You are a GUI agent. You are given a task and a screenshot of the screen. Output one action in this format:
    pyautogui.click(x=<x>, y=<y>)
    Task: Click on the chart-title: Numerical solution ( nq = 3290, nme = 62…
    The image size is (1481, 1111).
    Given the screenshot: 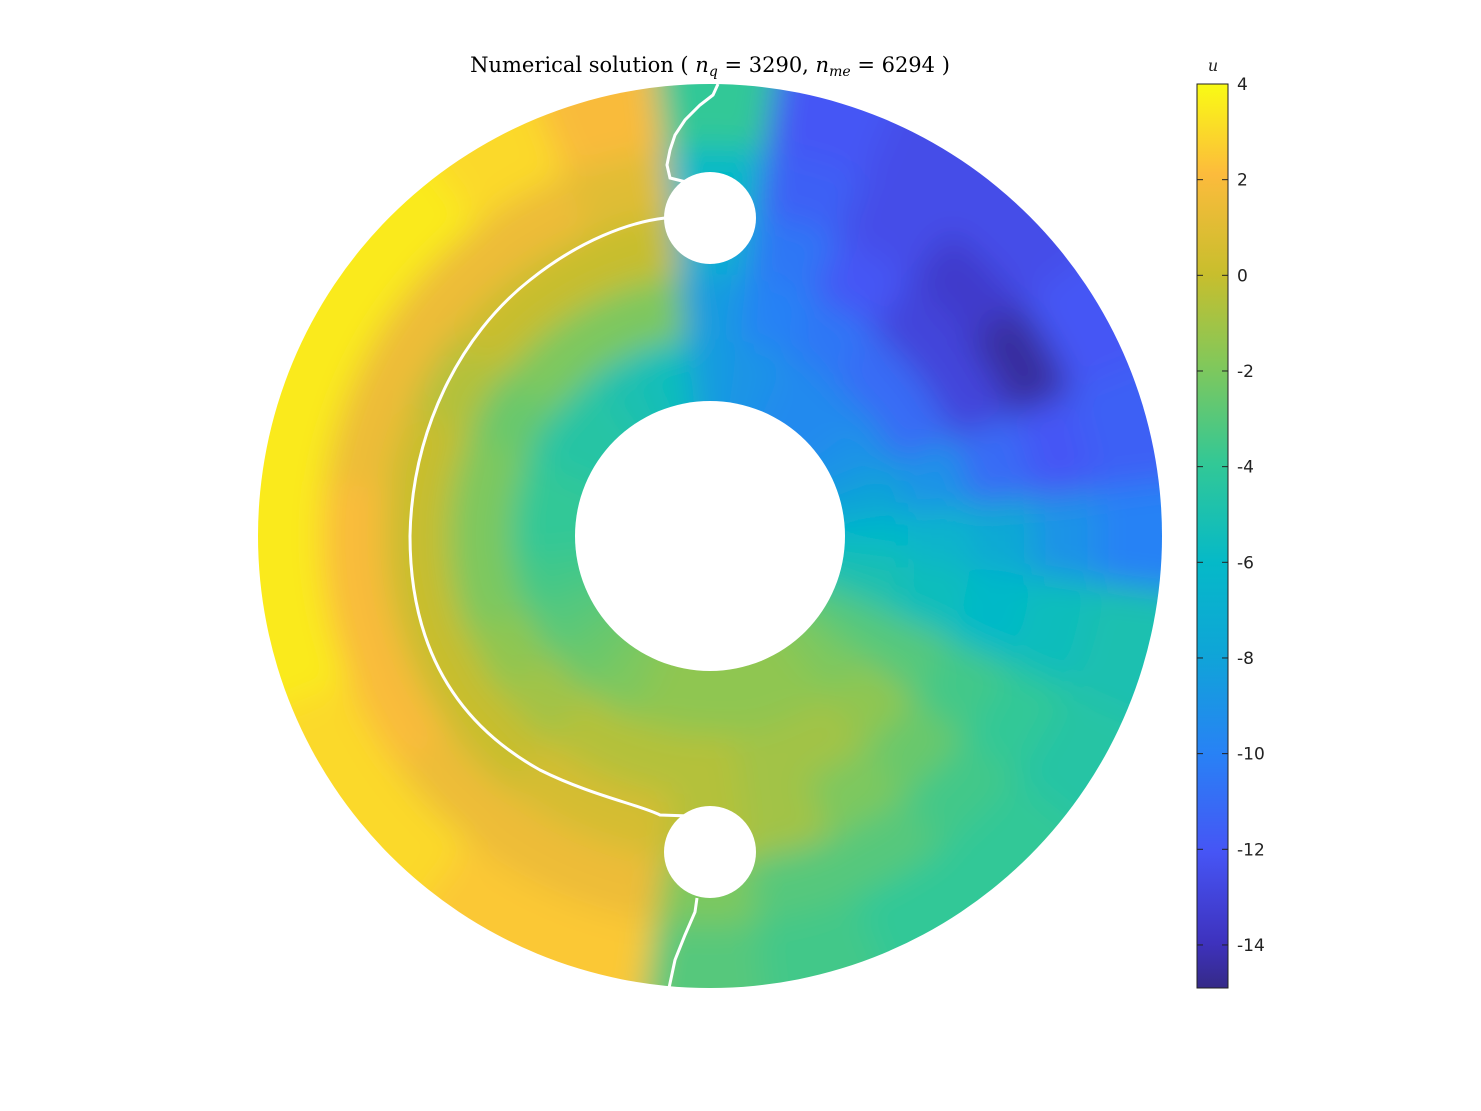 What is the action you would take?
    pyautogui.click(x=710, y=66)
    